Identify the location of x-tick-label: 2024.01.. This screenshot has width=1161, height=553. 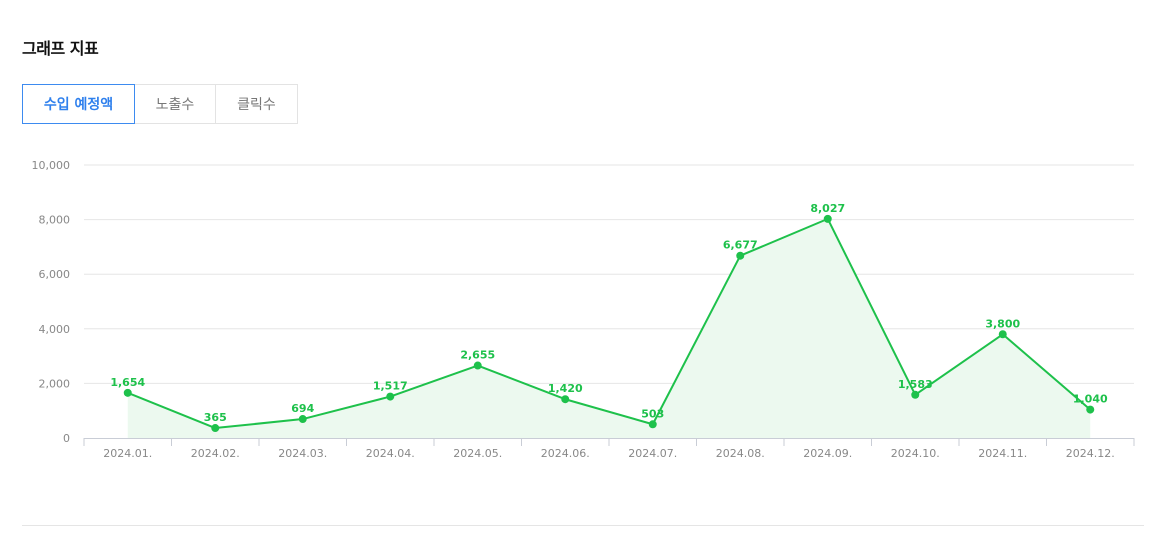
(127, 453).